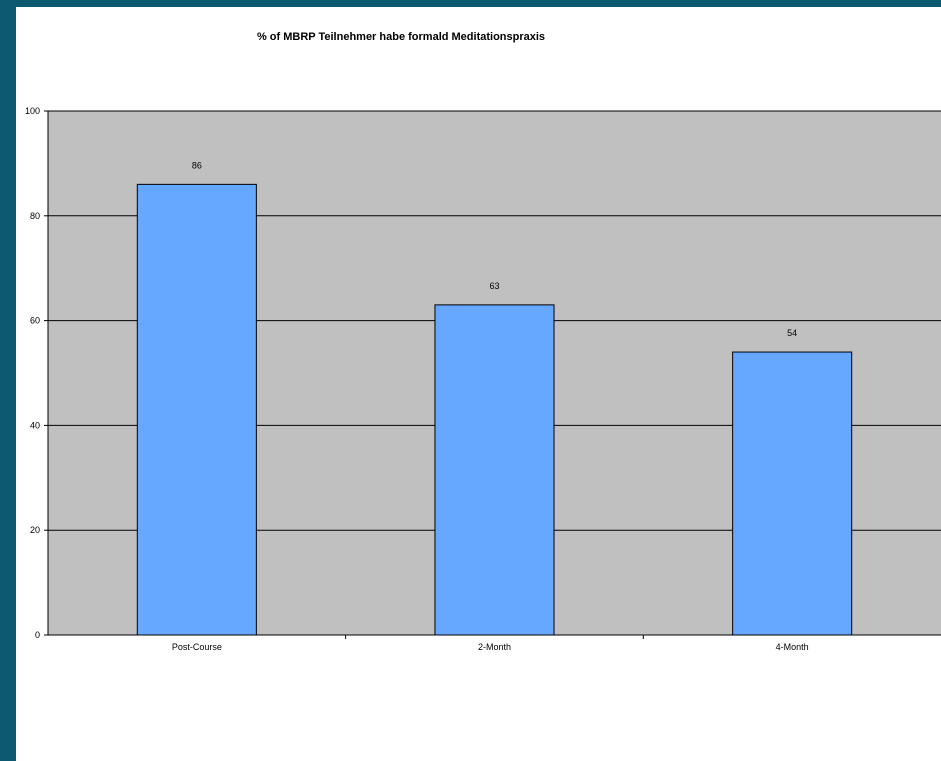  Describe the element at coordinates (35, 321) in the screenshot. I see `y-tick-label: 60` at that location.